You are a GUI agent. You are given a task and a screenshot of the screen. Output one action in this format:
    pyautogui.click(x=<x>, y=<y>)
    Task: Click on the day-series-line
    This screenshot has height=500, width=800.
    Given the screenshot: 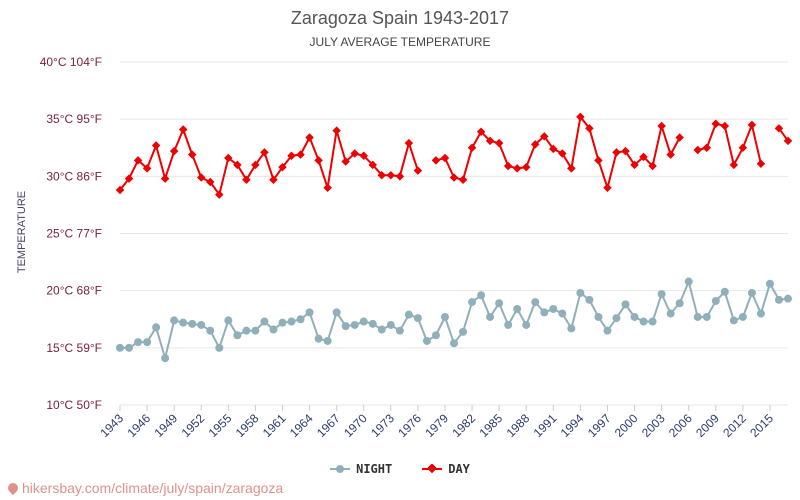 What is the action you would take?
    pyautogui.click(x=558, y=152)
    